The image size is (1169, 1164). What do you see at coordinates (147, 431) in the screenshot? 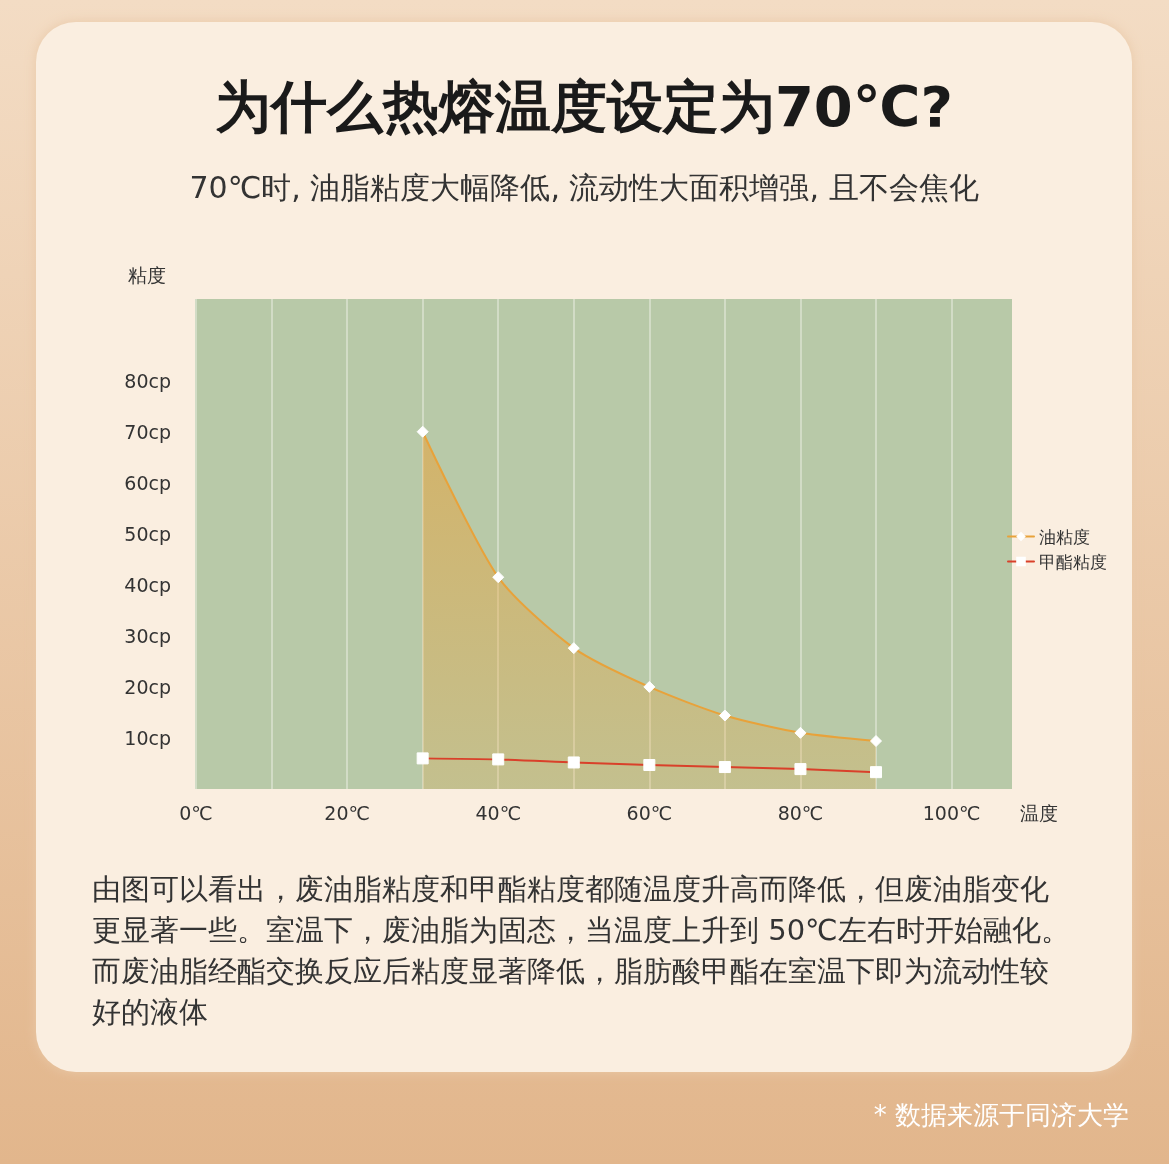
I see `y-tick-label: 70cp` at bounding box center [147, 431].